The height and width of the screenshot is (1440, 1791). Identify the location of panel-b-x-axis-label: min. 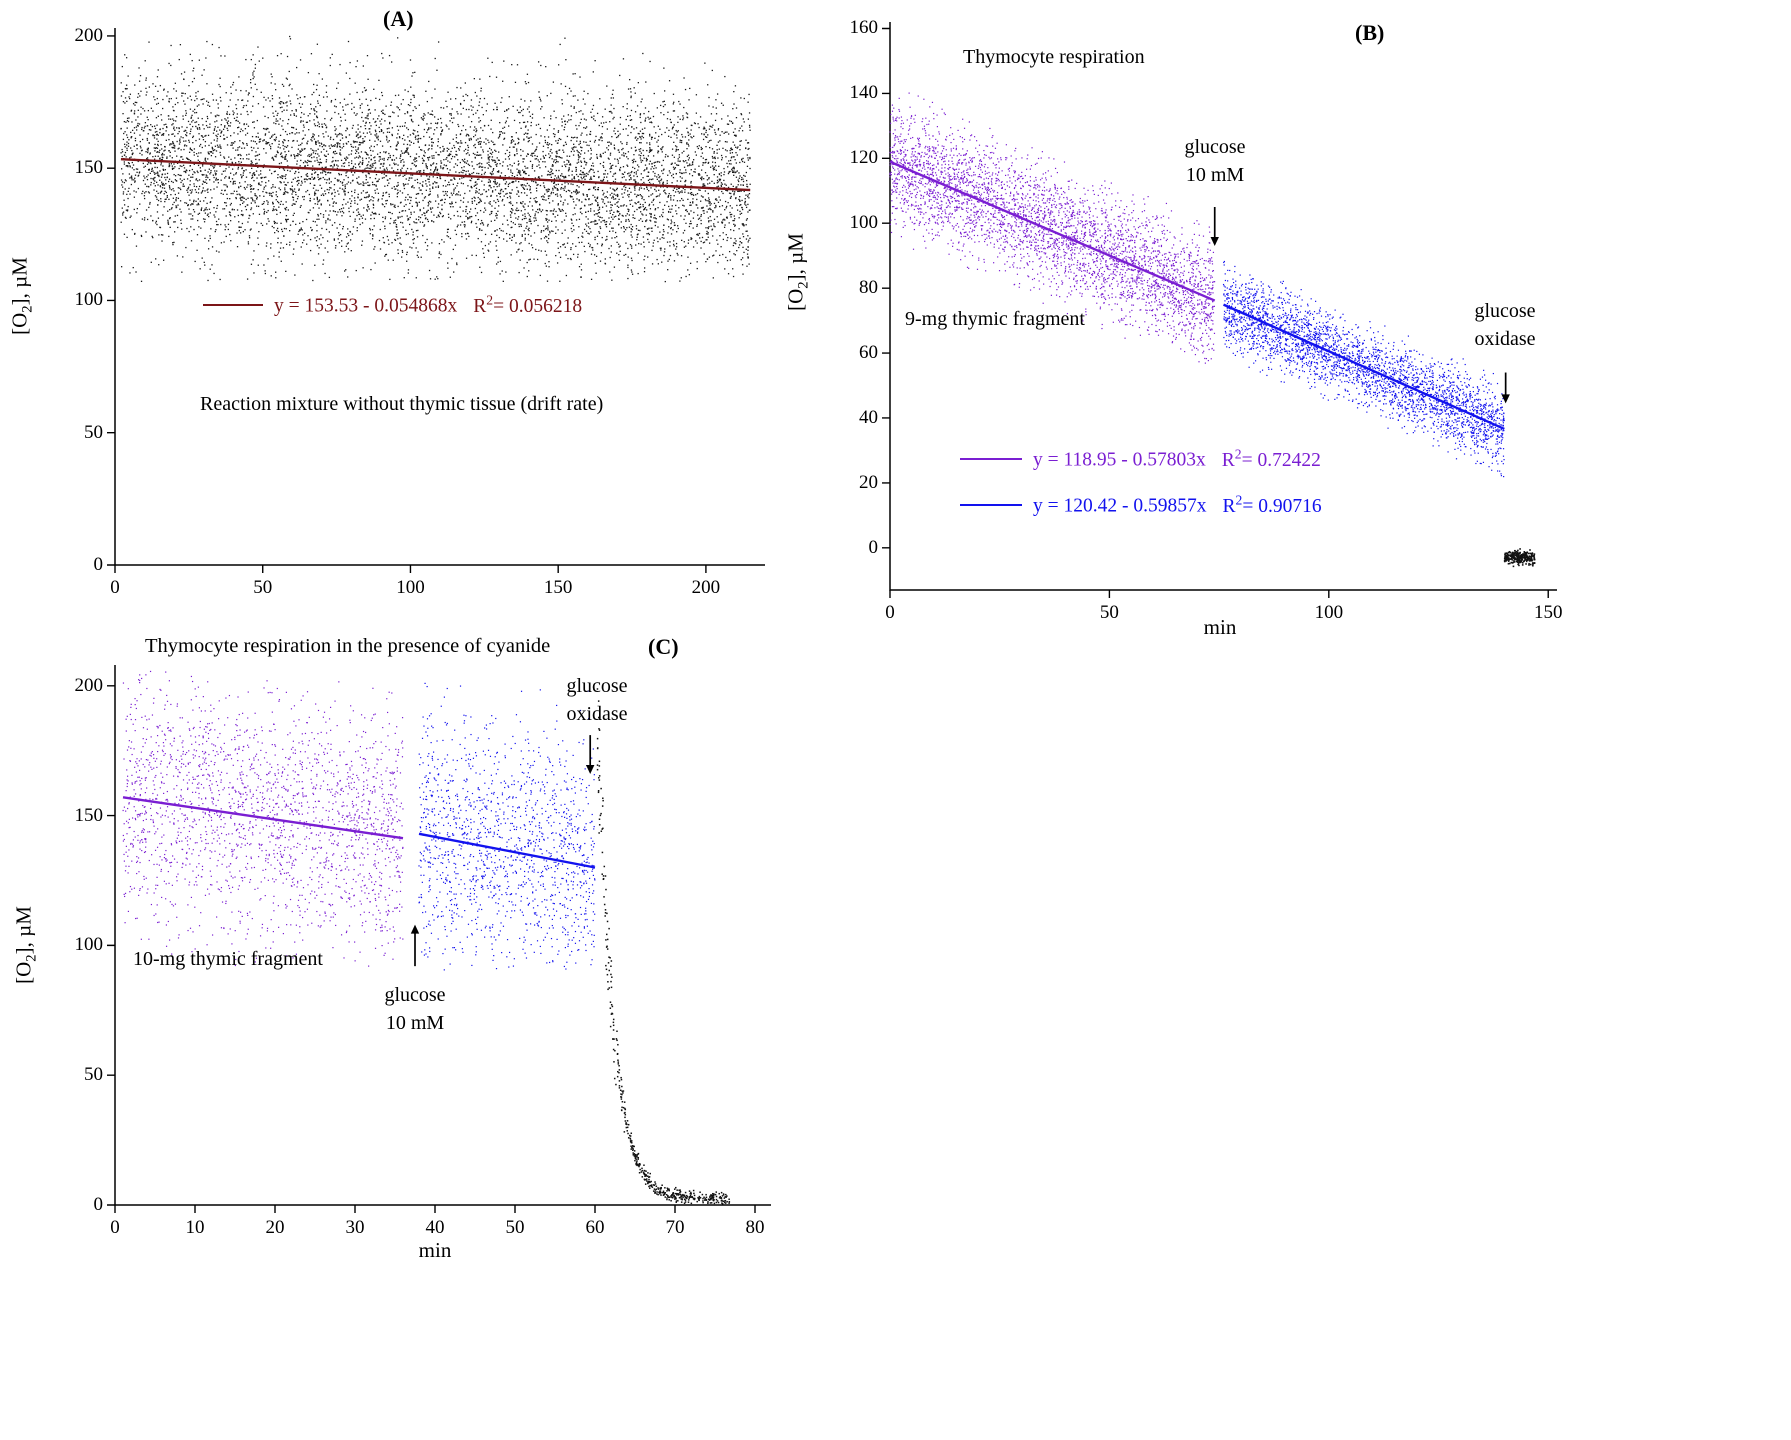
(1220, 627).